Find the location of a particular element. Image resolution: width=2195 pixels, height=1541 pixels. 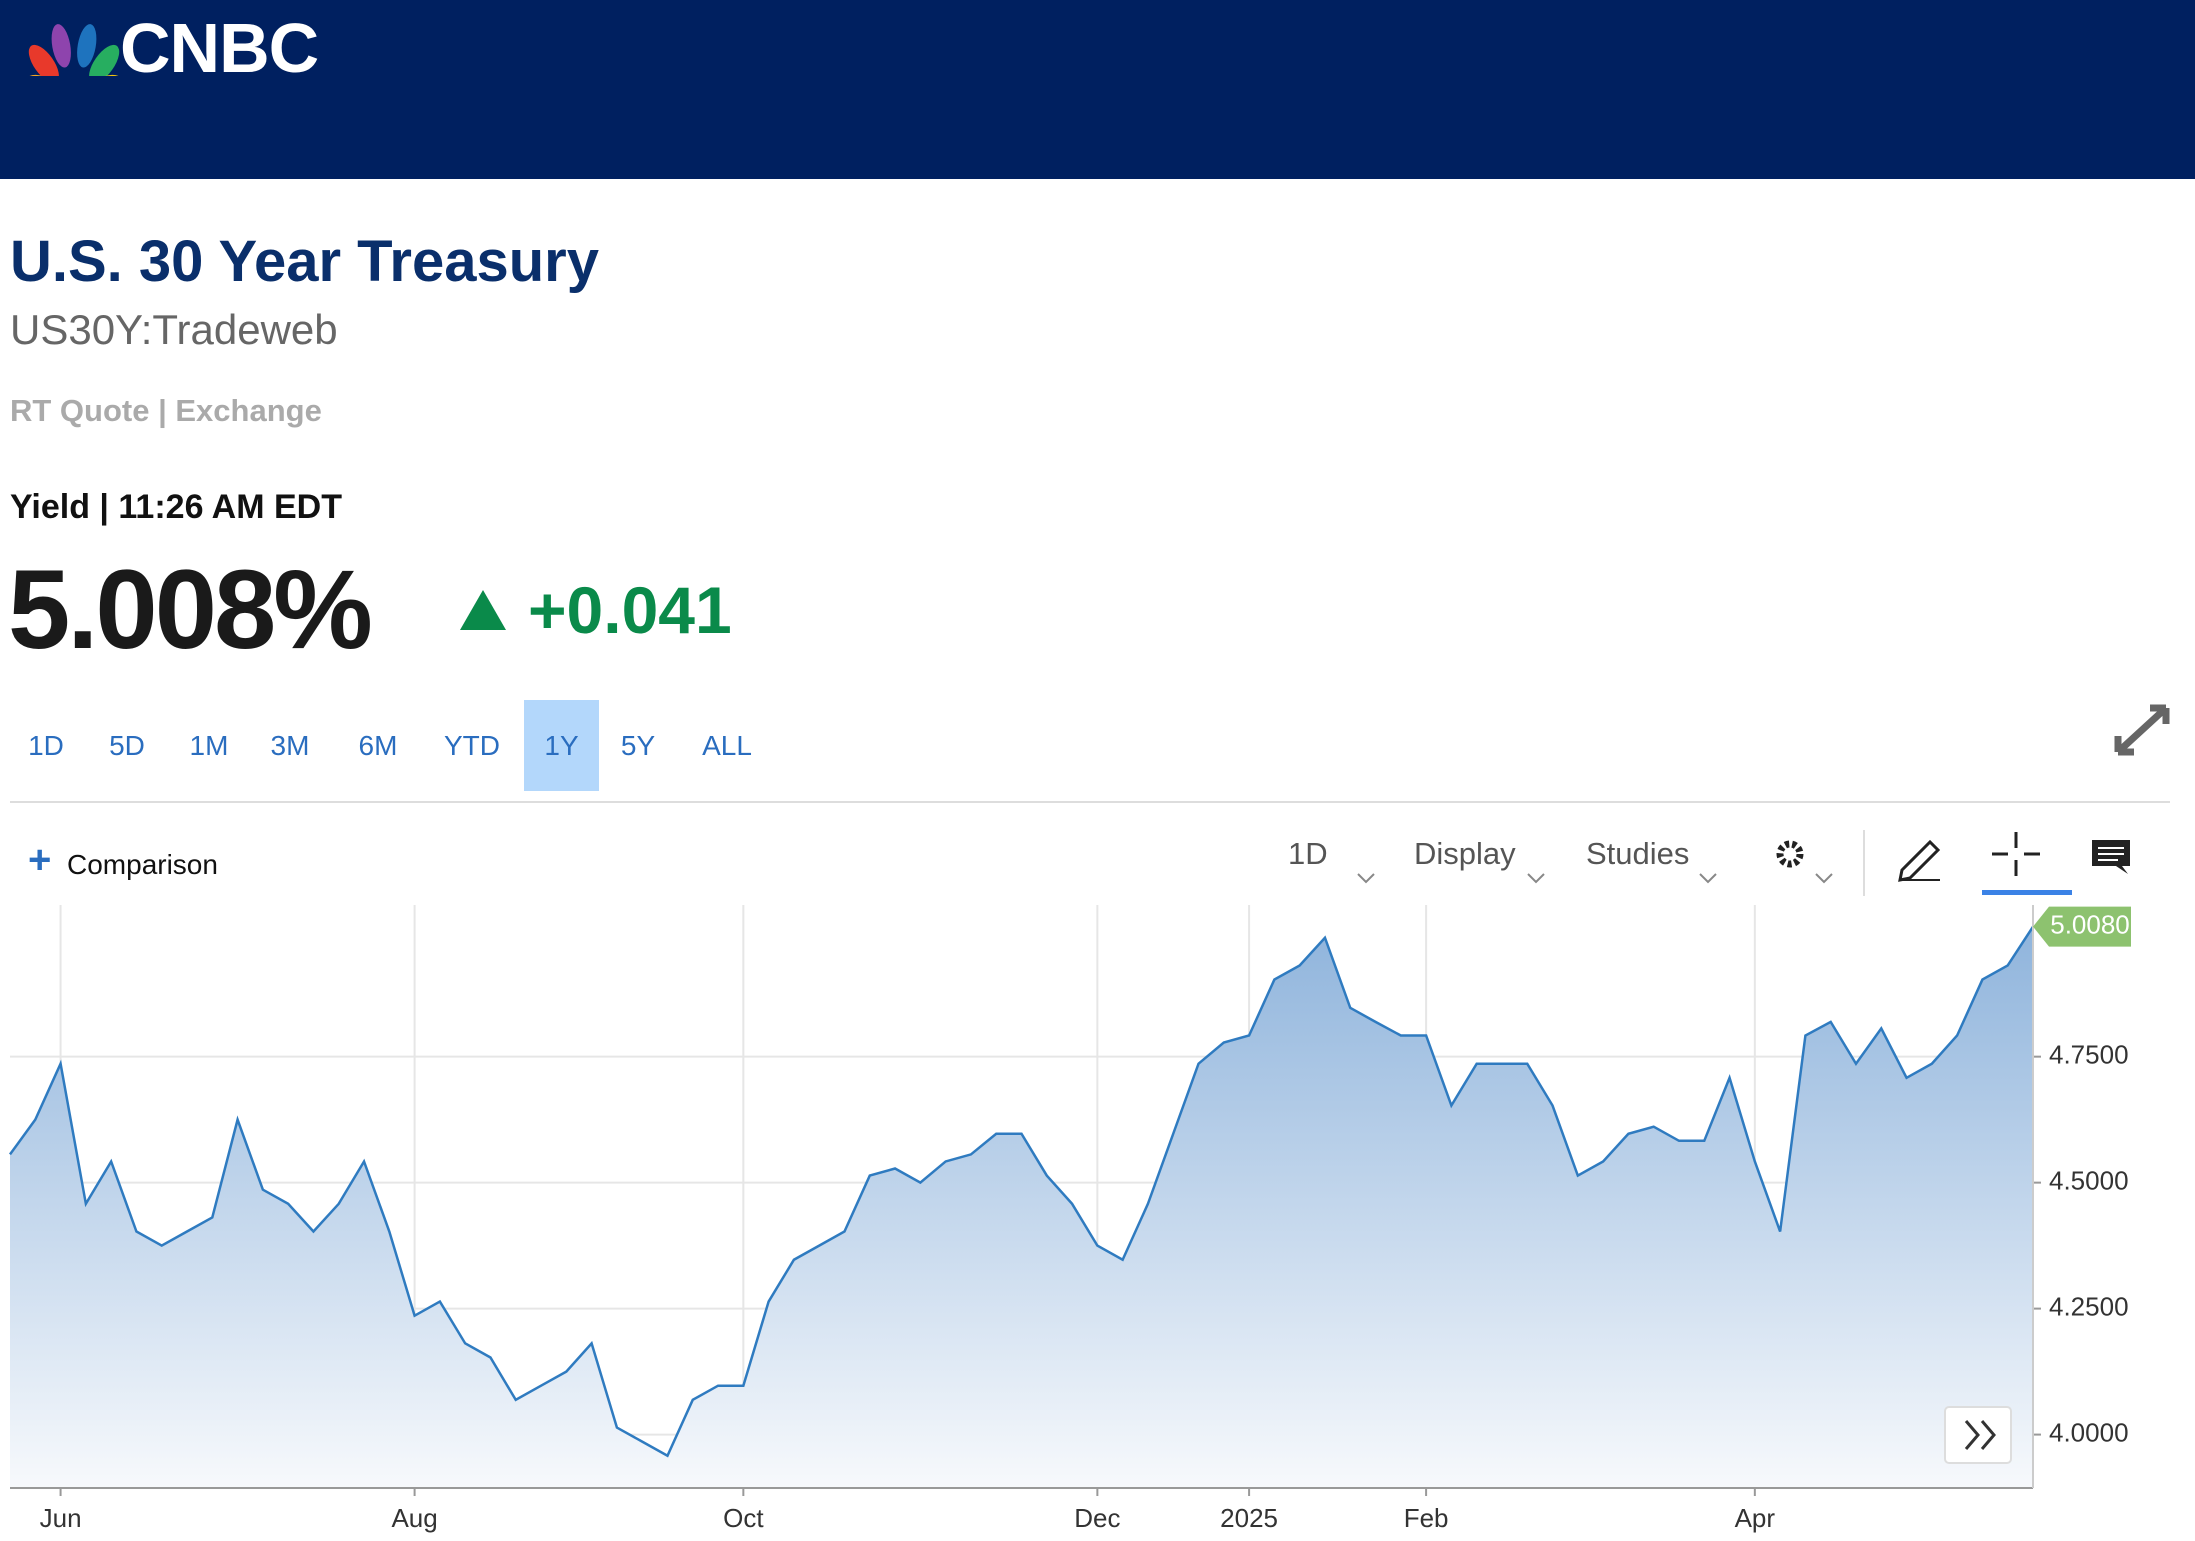

range-button: YTD is located at coordinates (472, 745).